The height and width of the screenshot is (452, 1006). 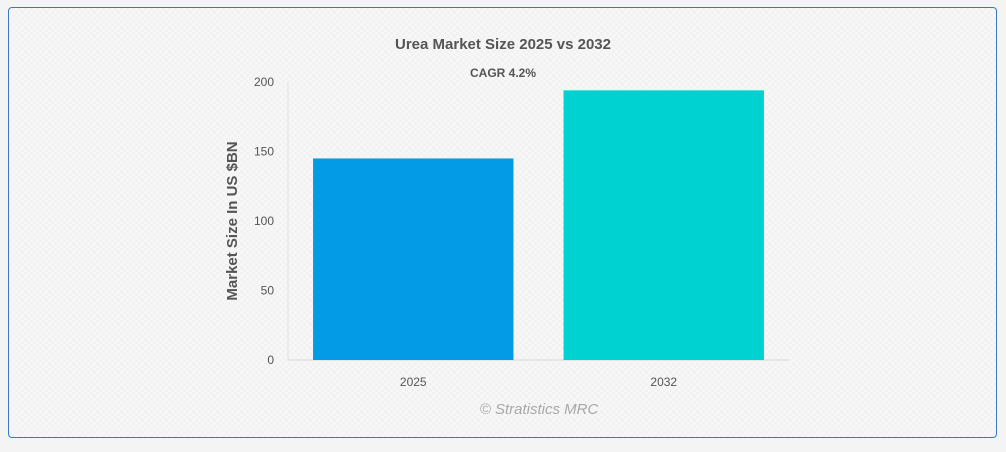 What do you see at coordinates (663, 225) in the screenshot?
I see `bar-2032` at bounding box center [663, 225].